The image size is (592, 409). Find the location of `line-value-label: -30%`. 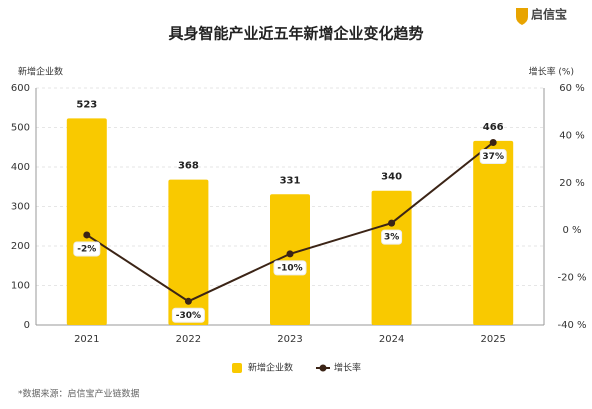

line-value-label: -30% is located at coordinates (188, 316).